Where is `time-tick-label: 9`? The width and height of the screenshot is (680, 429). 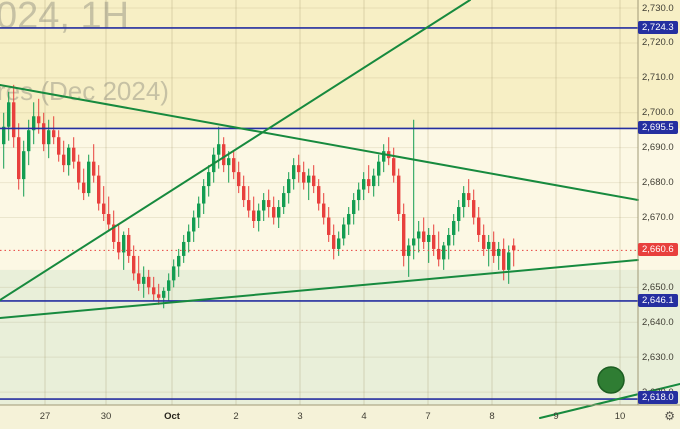
time-tick-label: 9 is located at coordinates (556, 416).